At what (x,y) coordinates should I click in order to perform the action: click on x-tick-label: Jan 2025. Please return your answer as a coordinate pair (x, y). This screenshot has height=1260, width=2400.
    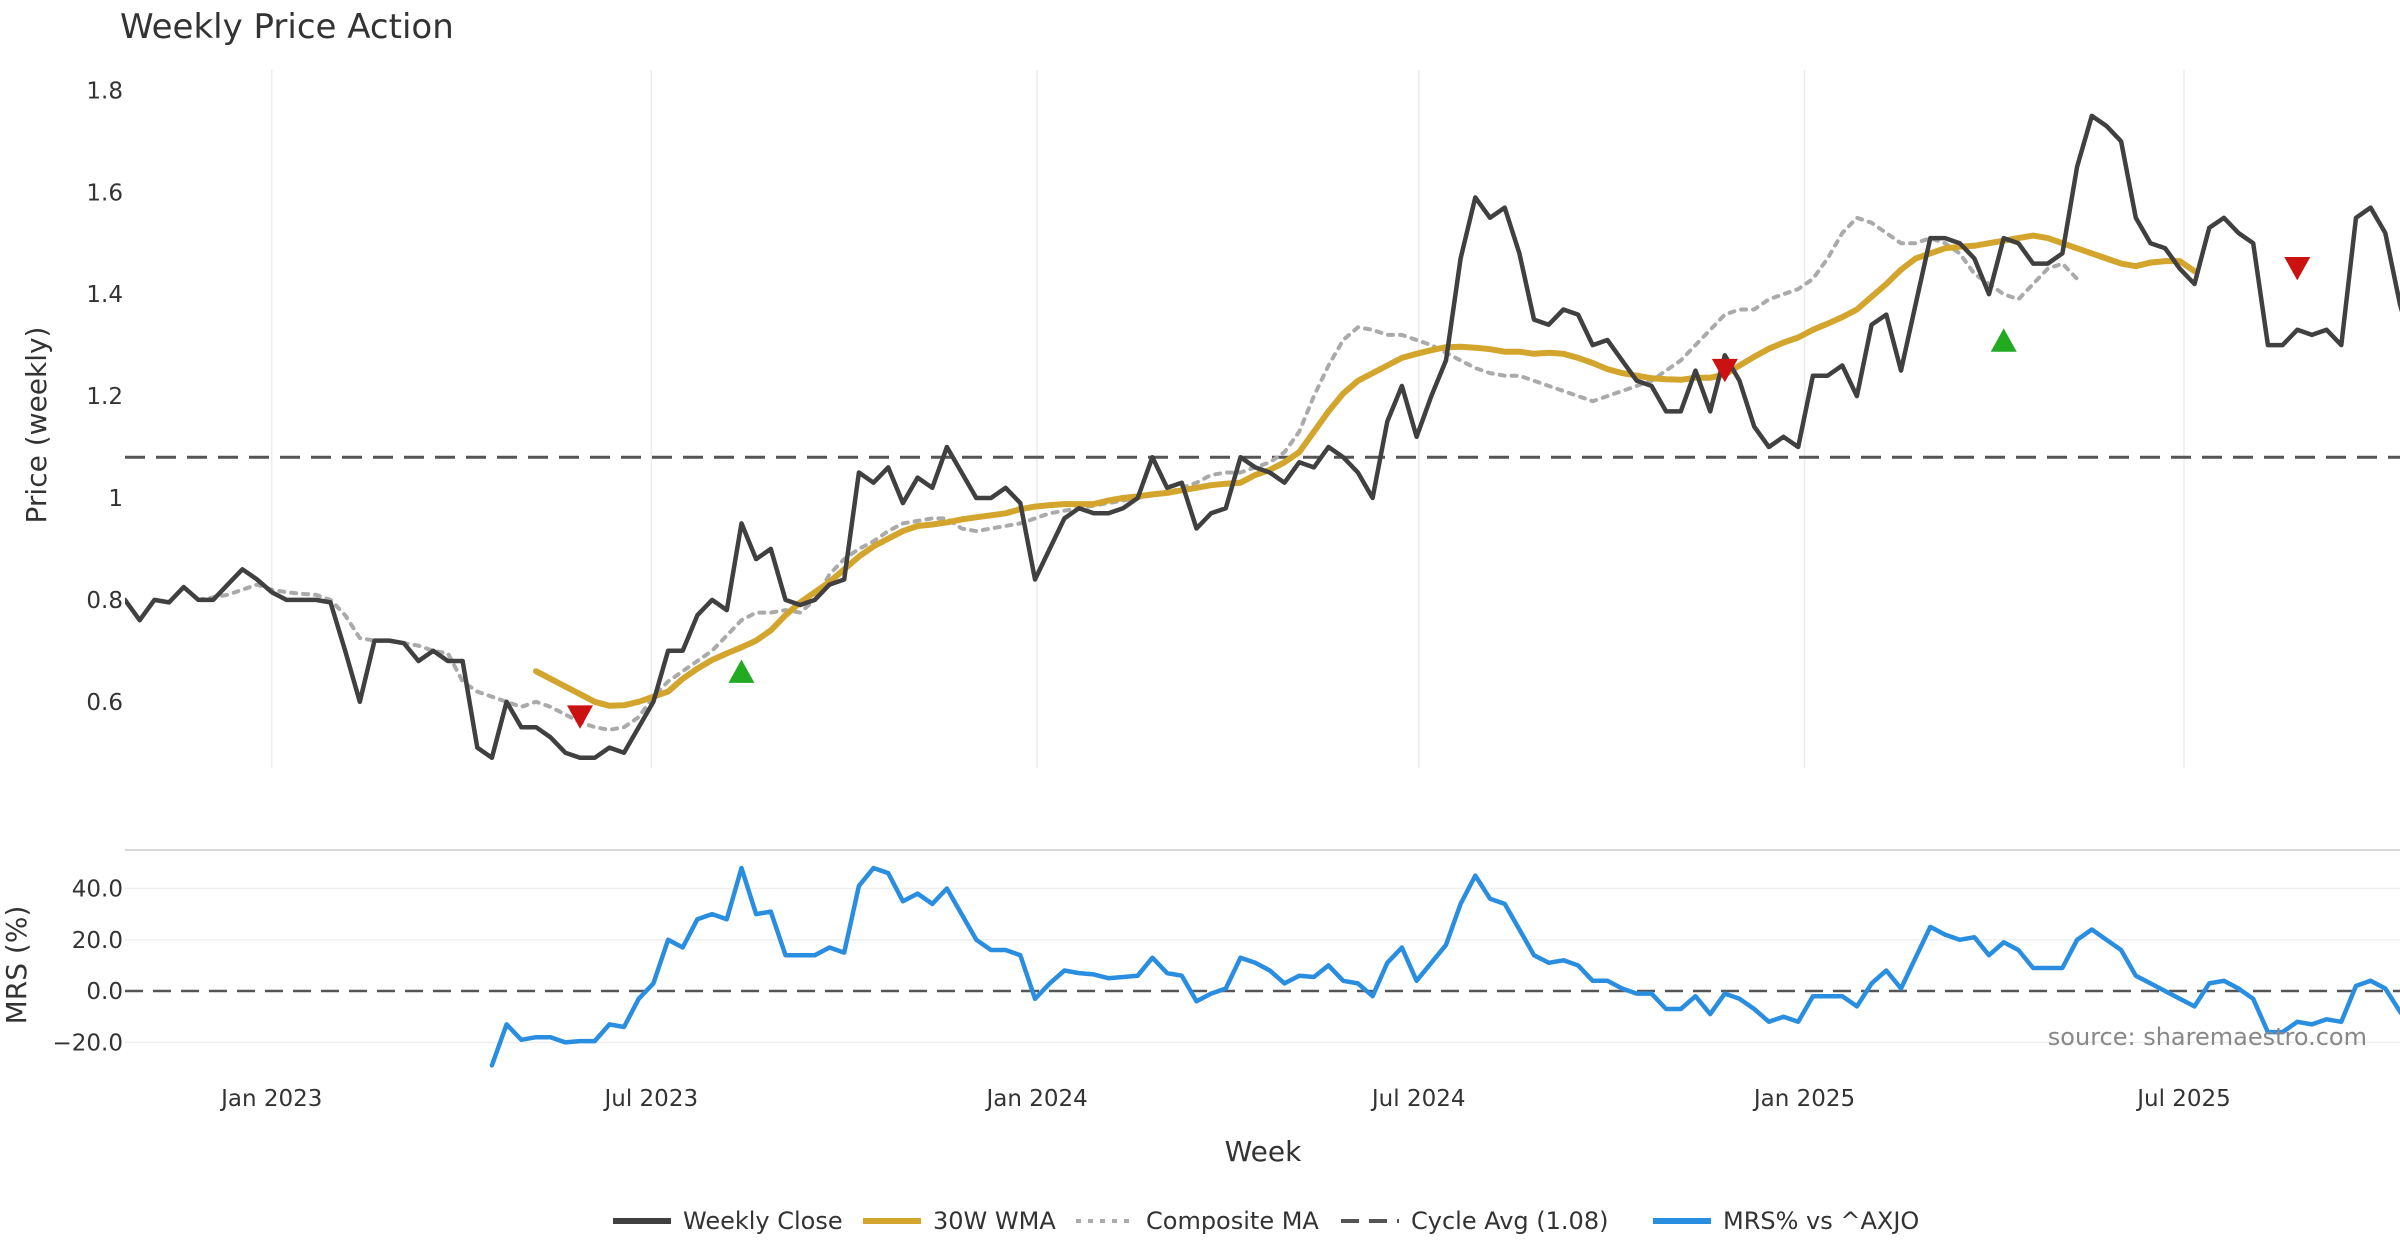
    Looking at the image, I should click on (1803, 1099).